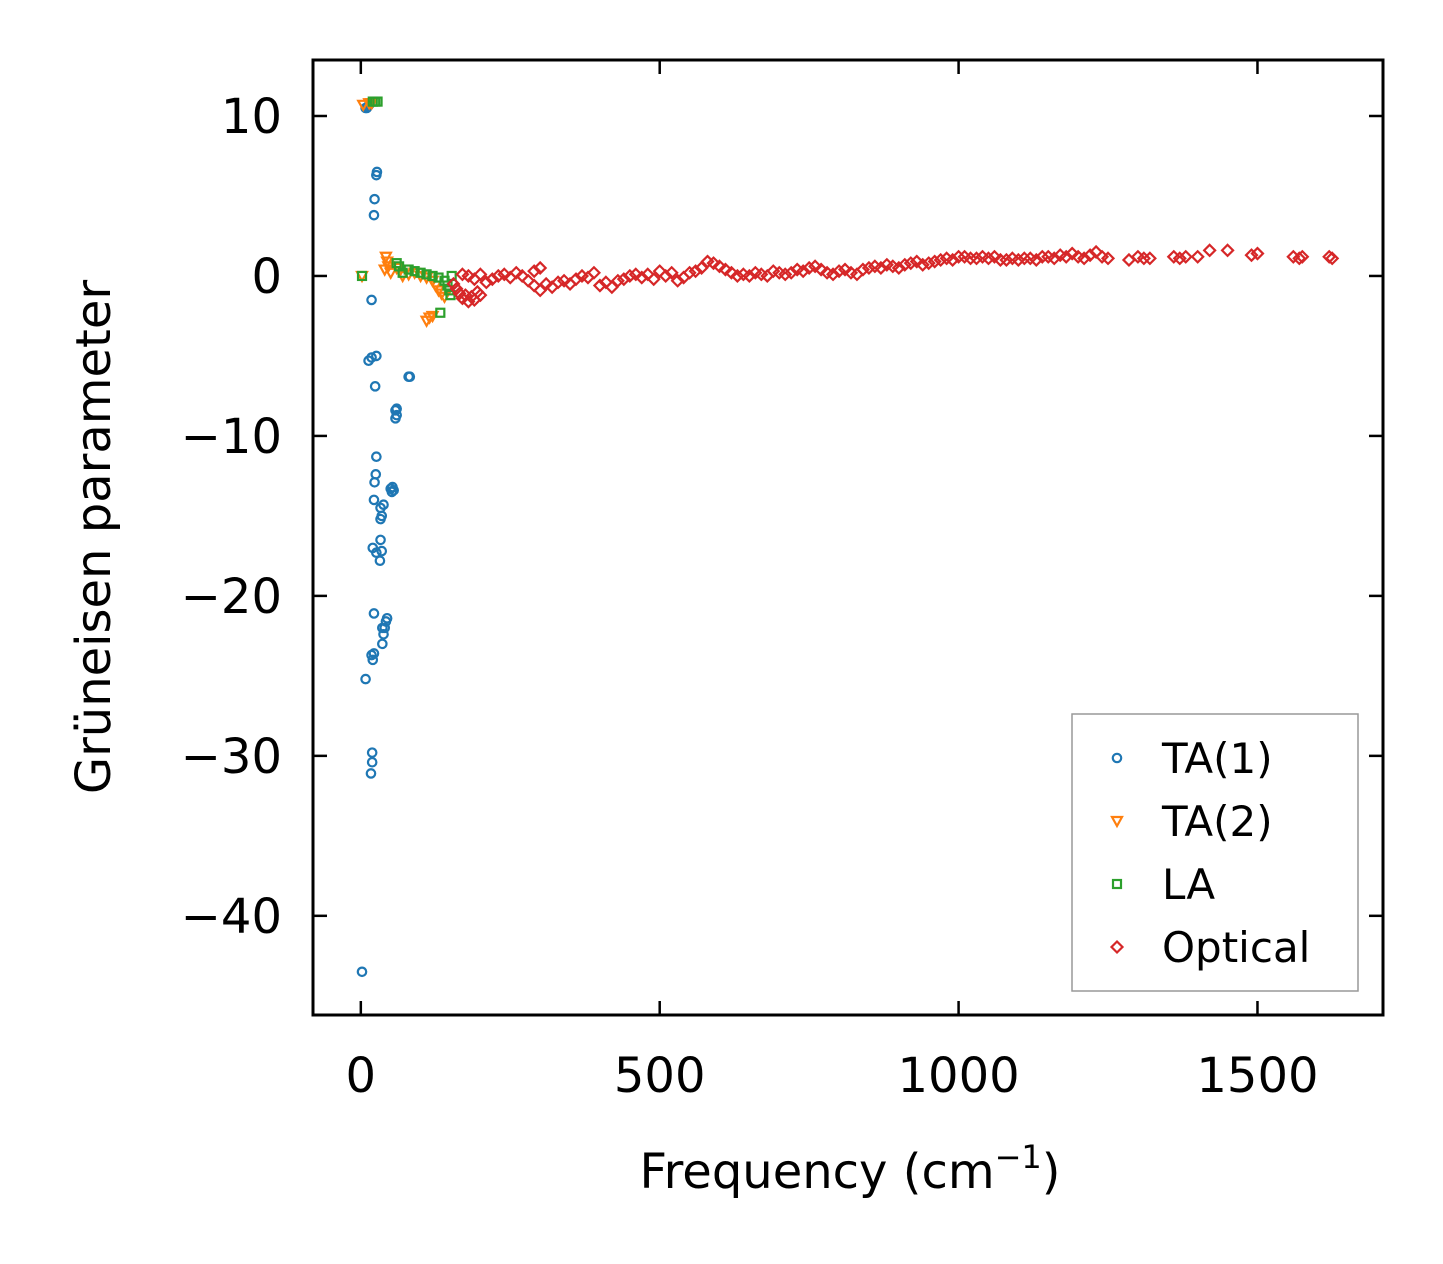 The width and height of the screenshot is (1443, 1264). What do you see at coordinates (959, 1076) in the screenshot?
I see `x-tick-label: 1000` at bounding box center [959, 1076].